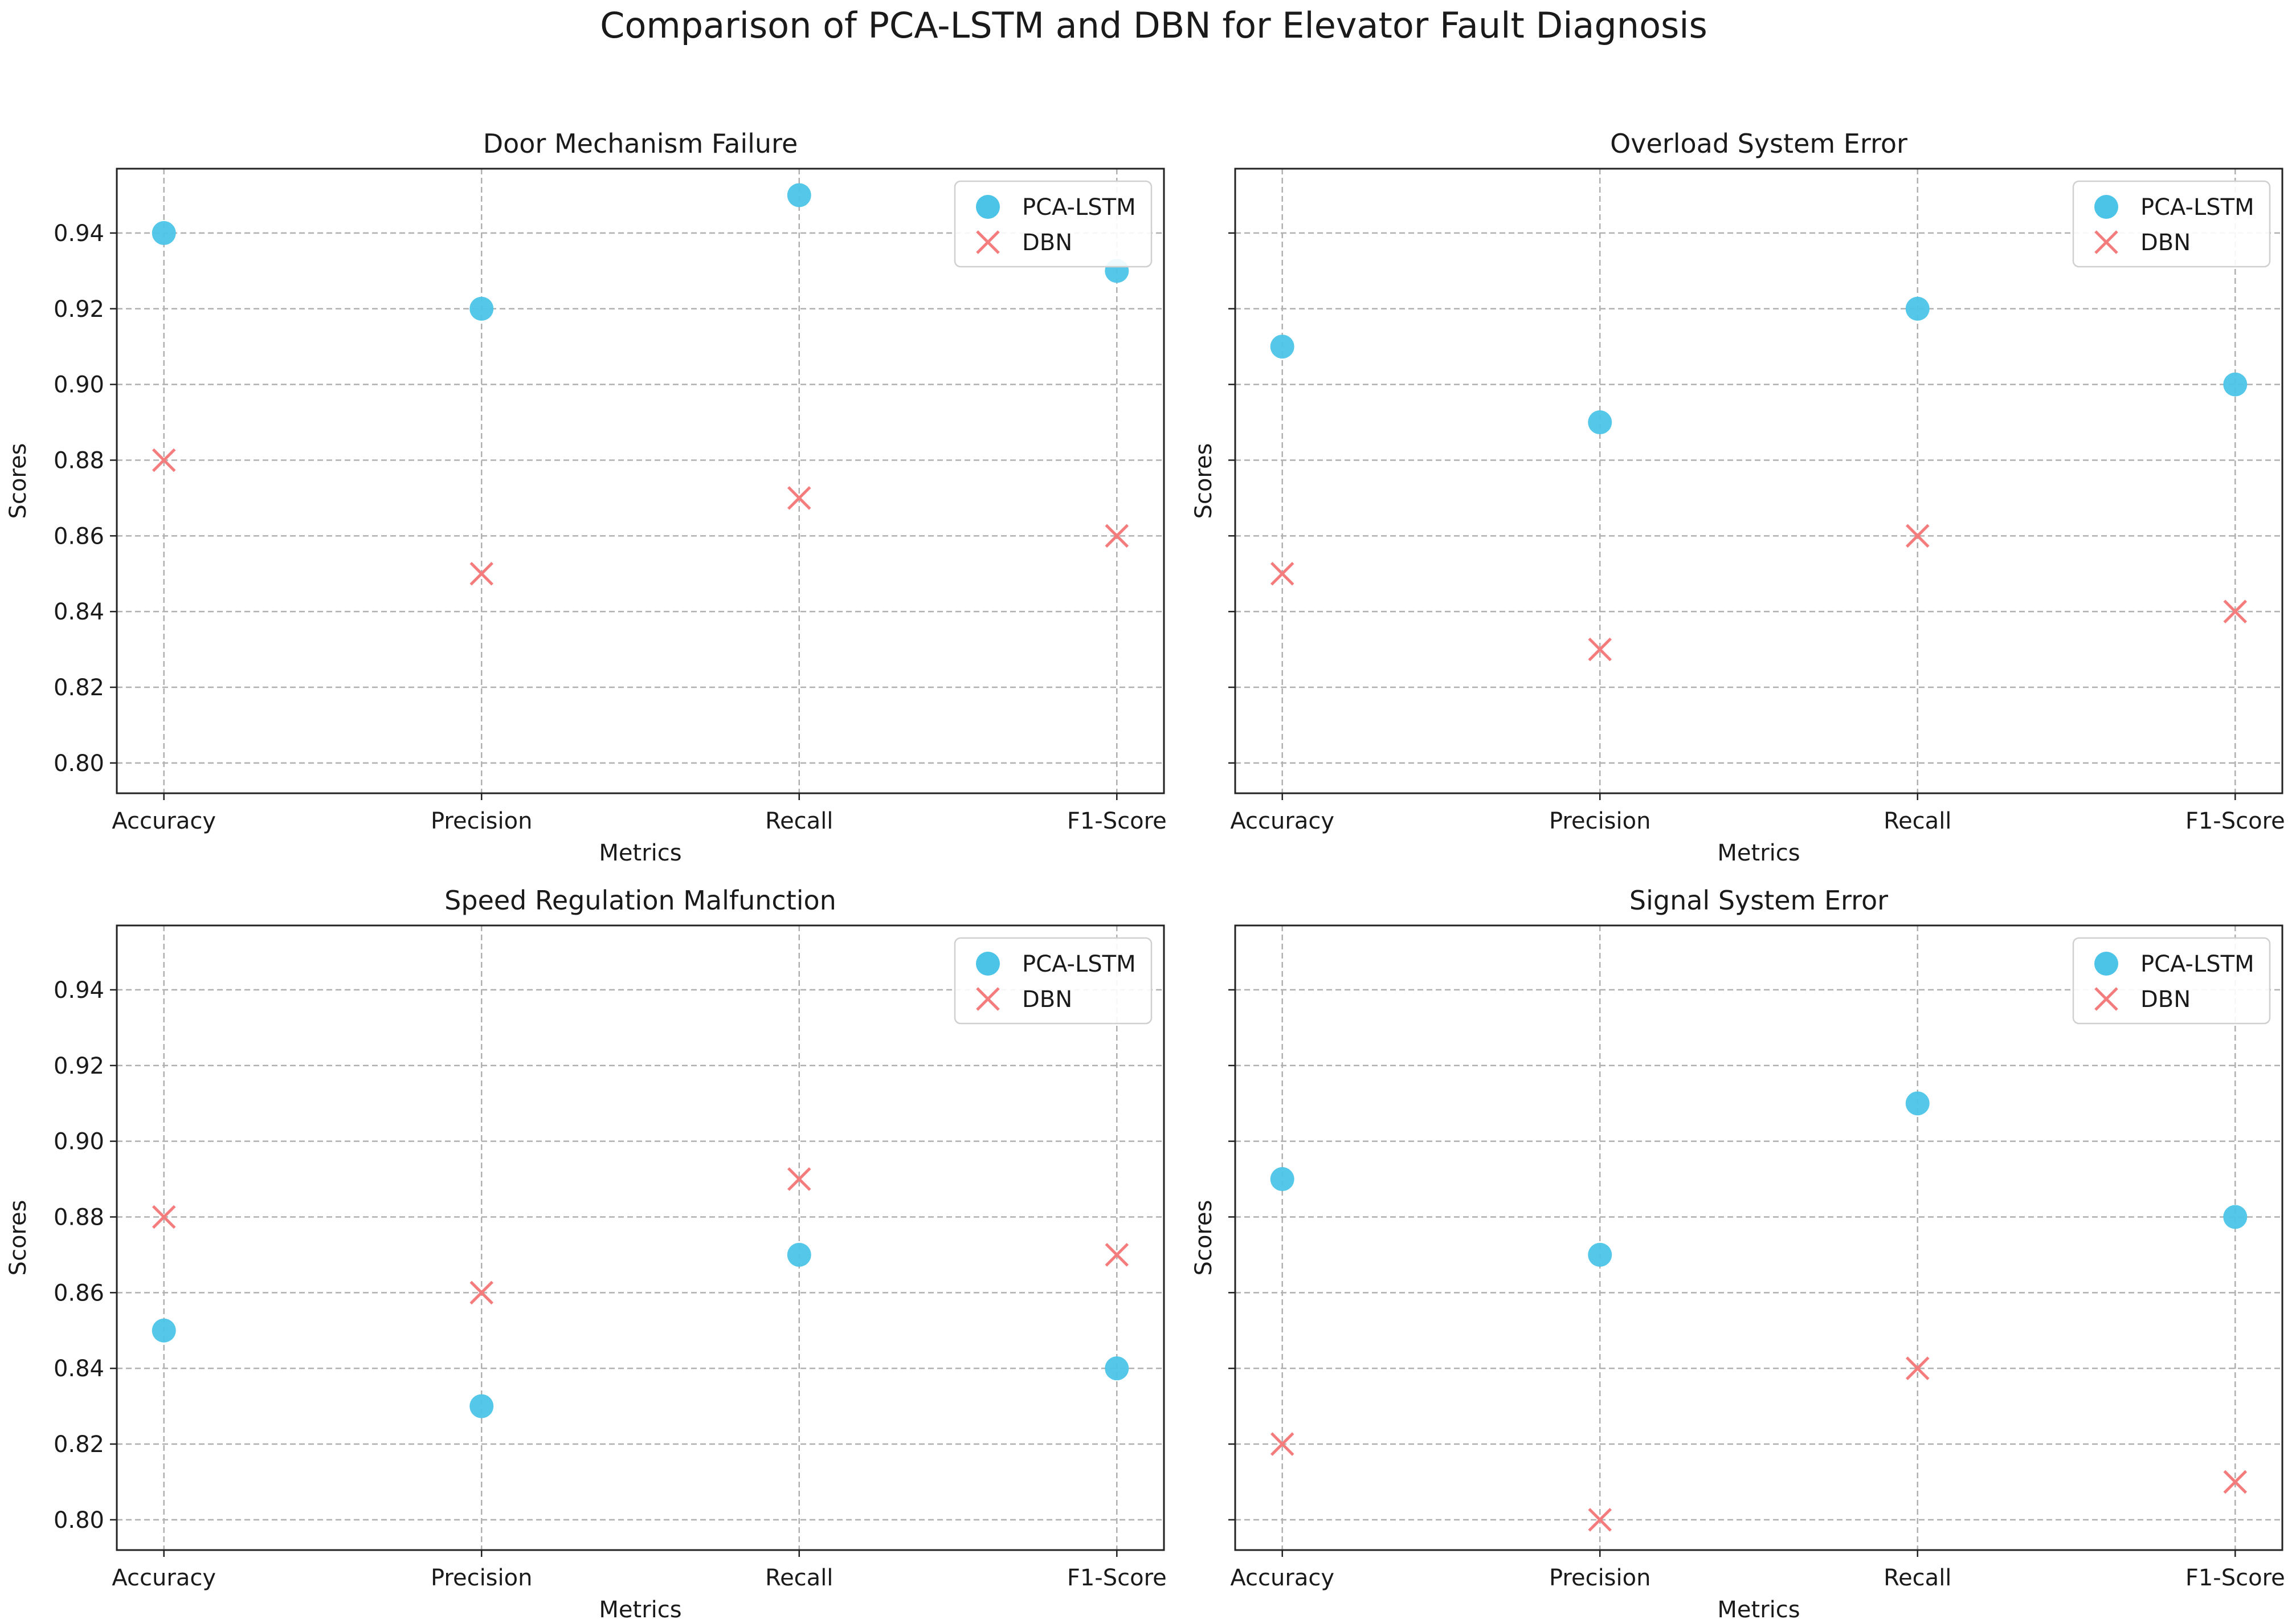 Image resolution: width=2296 pixels, height=1623 pixels. Describe the element at coordinates (1758, 143) in the screenshot. I see `subplot-title: Overload System Error` at that location.